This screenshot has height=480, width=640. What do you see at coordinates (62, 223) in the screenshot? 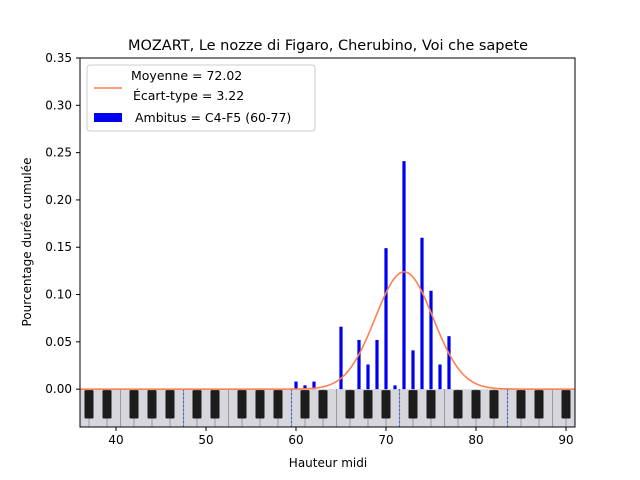
I see `y-axis: 0.00 0.05 0.10 0.15 0.20 0.25 0.30 0.35` at bounding box center [62, 223].